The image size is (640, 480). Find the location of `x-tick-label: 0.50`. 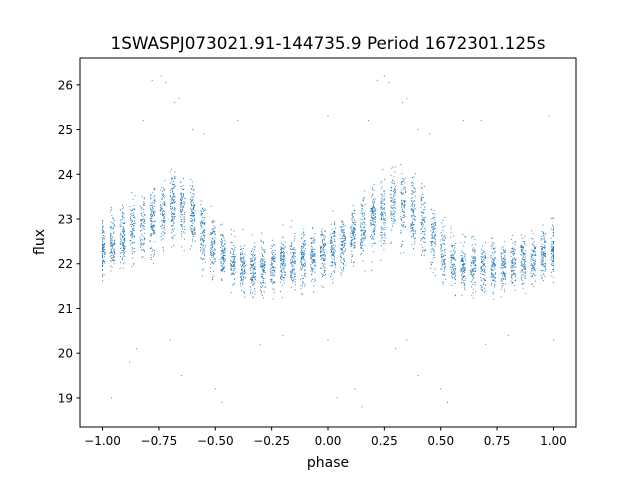

x-tick-label: 0.50 is located at coordinates (440, 441).